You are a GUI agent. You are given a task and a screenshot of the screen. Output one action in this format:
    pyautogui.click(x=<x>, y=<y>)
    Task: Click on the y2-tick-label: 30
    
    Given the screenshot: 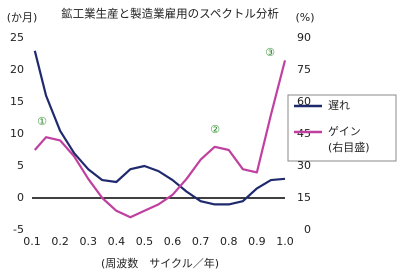 What is the action you would take?
    pyautogui.click(x=304, y=165)
    